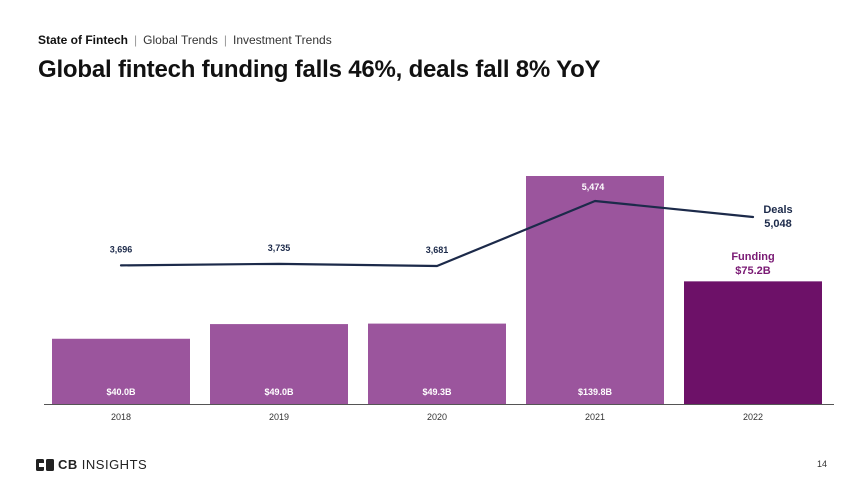 The image size is (865, 487). Describe the element at coordinates (752, 257) in the screenshot. I see `funding-callout-name: Funding` at that location.